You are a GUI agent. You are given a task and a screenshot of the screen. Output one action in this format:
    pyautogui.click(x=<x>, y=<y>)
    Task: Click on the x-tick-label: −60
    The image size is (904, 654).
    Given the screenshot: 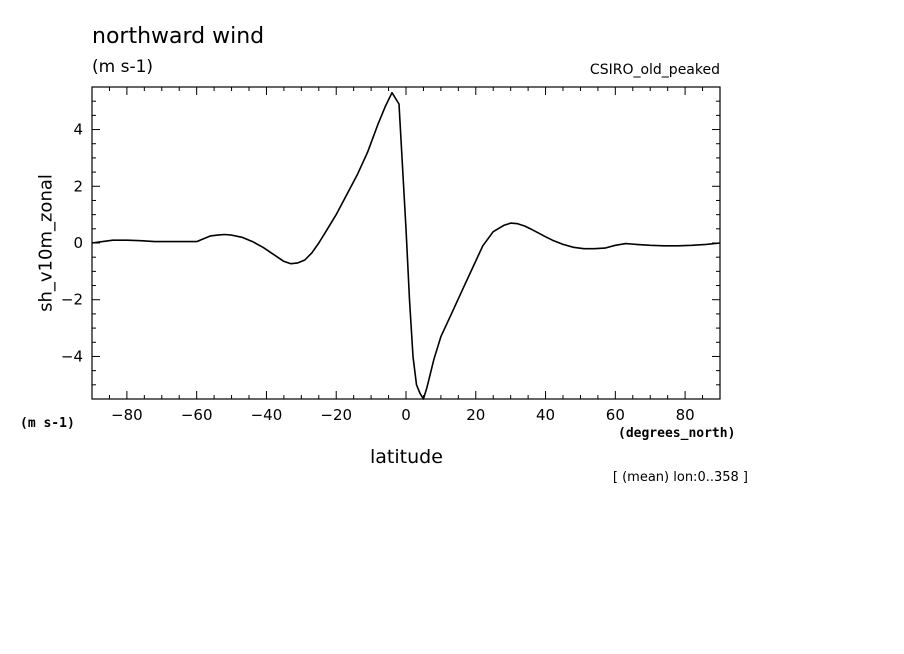 What is the action you would take?
    pyautogui.click(x=197, y=415)
    